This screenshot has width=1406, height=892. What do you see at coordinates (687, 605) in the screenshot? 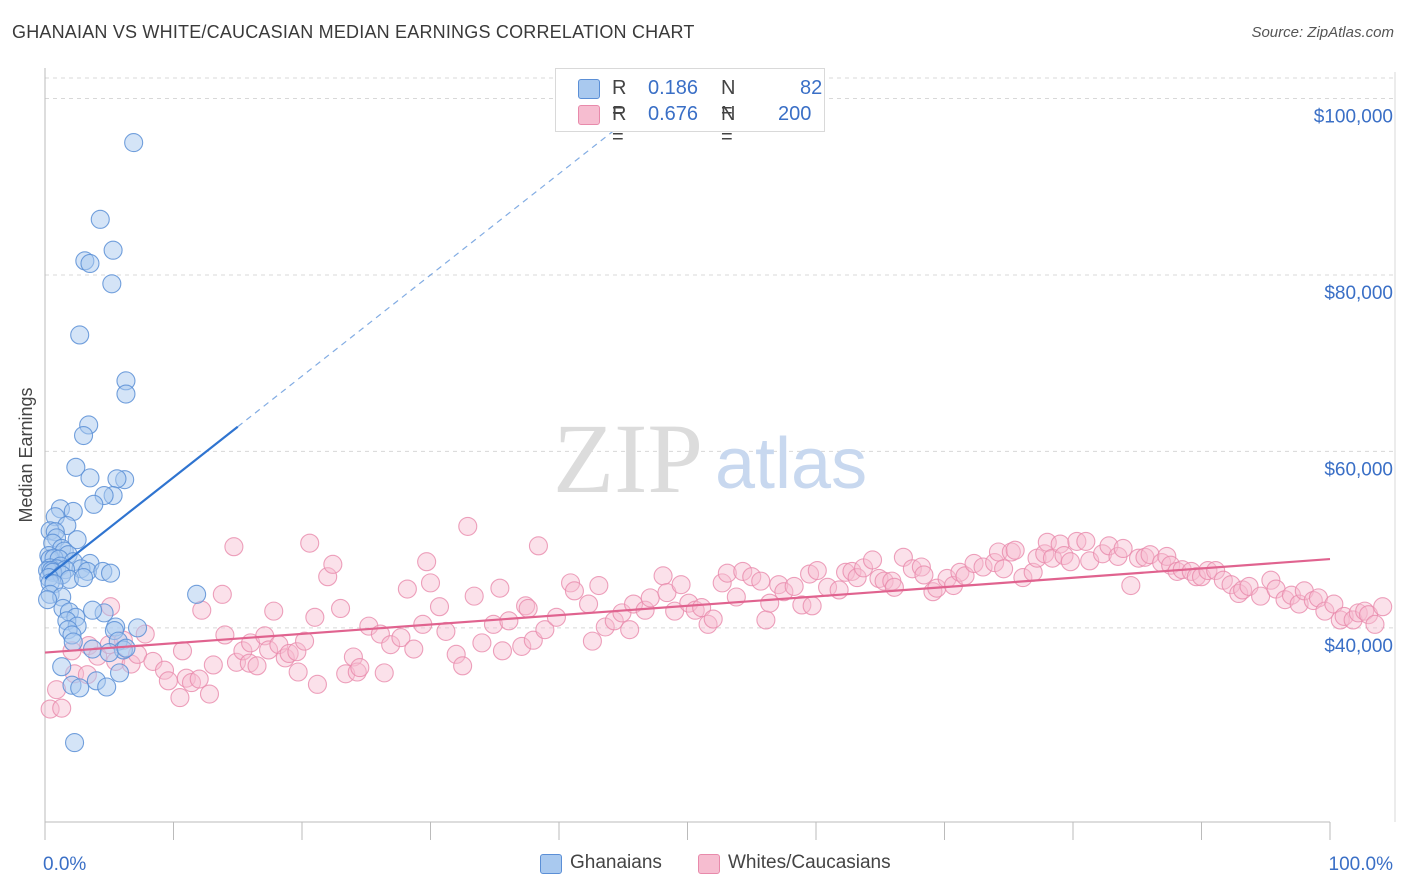
I see `white-caucasian-trend-line` at bounding box center [687, 605].